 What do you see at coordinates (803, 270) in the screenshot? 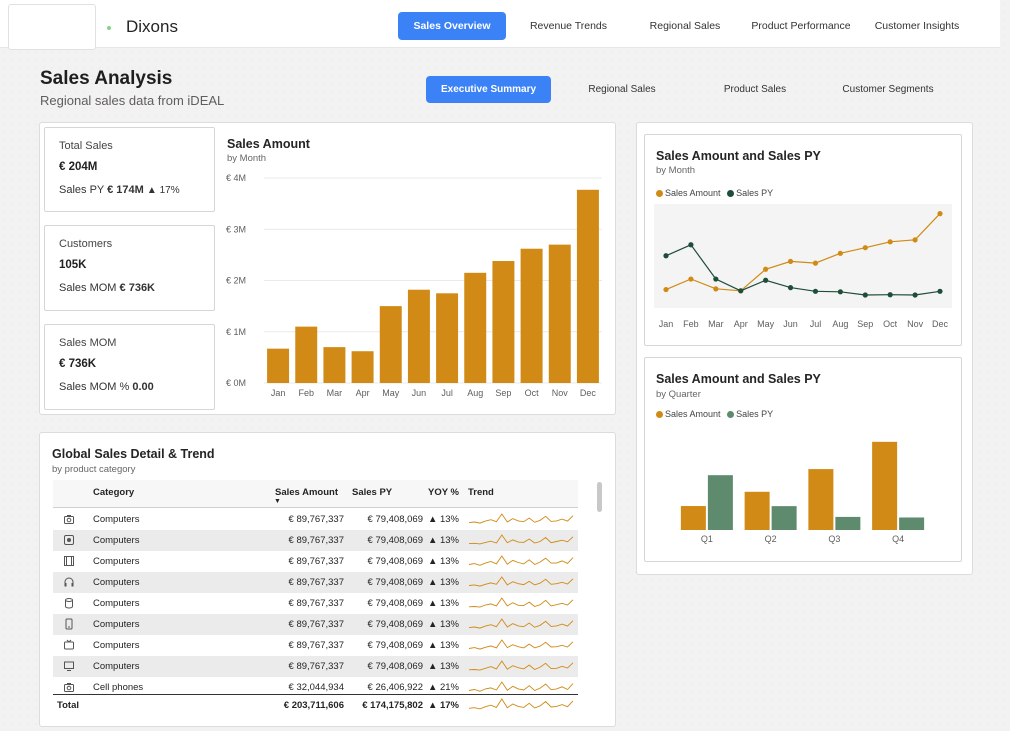
I see `series-line-sales-py` at bounding box center [803, 270].